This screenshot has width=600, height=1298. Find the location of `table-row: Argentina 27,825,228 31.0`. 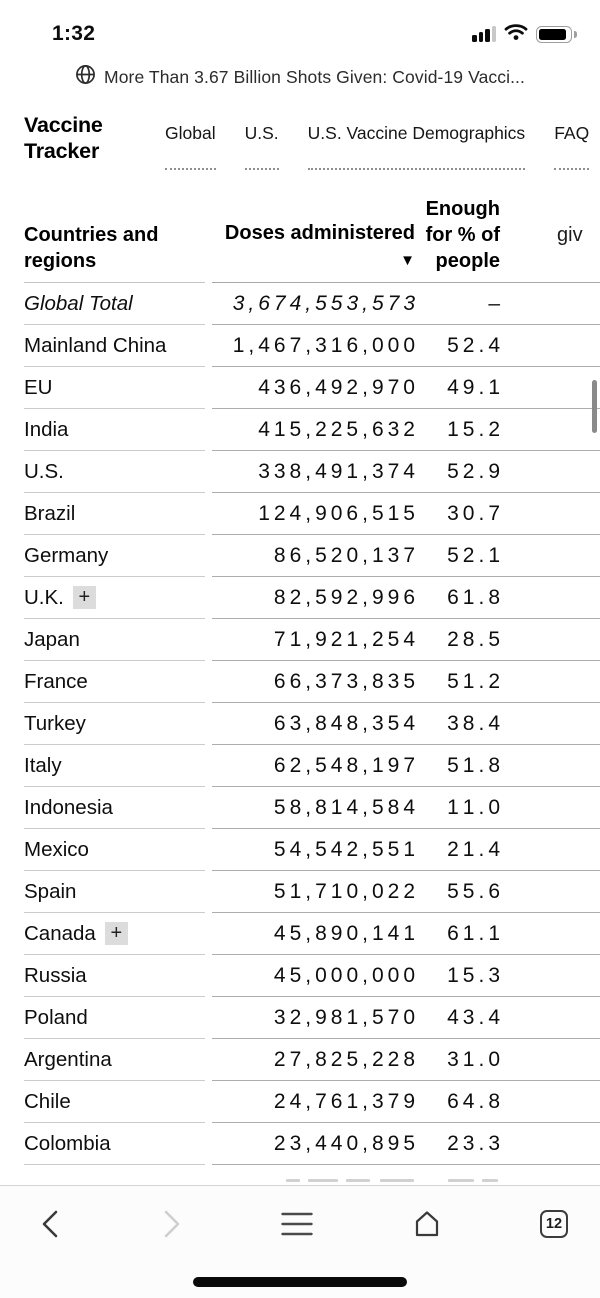

table-row: Argentina 27,825,228 31.0 is located at coordinates (312, 1060).